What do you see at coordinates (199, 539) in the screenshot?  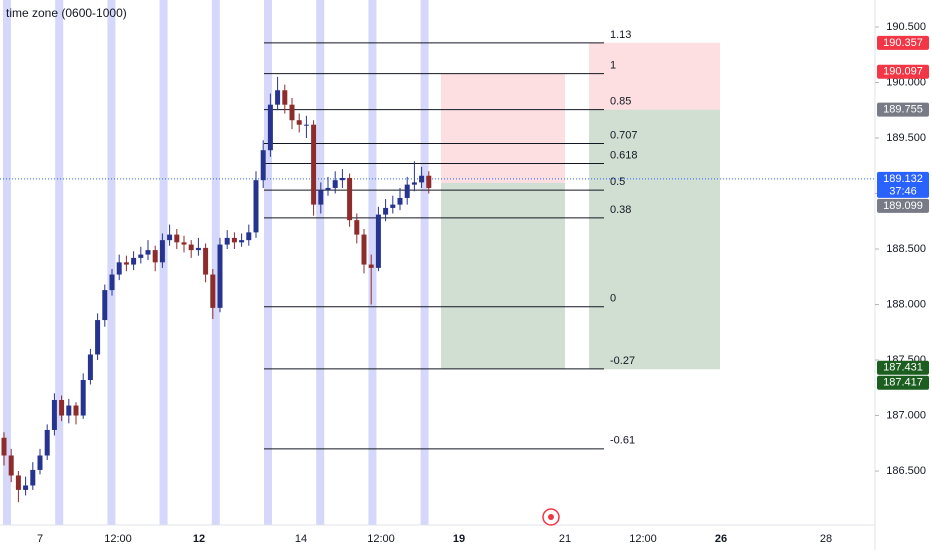 I see `time-label: 12` at bounding box center [199, 539].